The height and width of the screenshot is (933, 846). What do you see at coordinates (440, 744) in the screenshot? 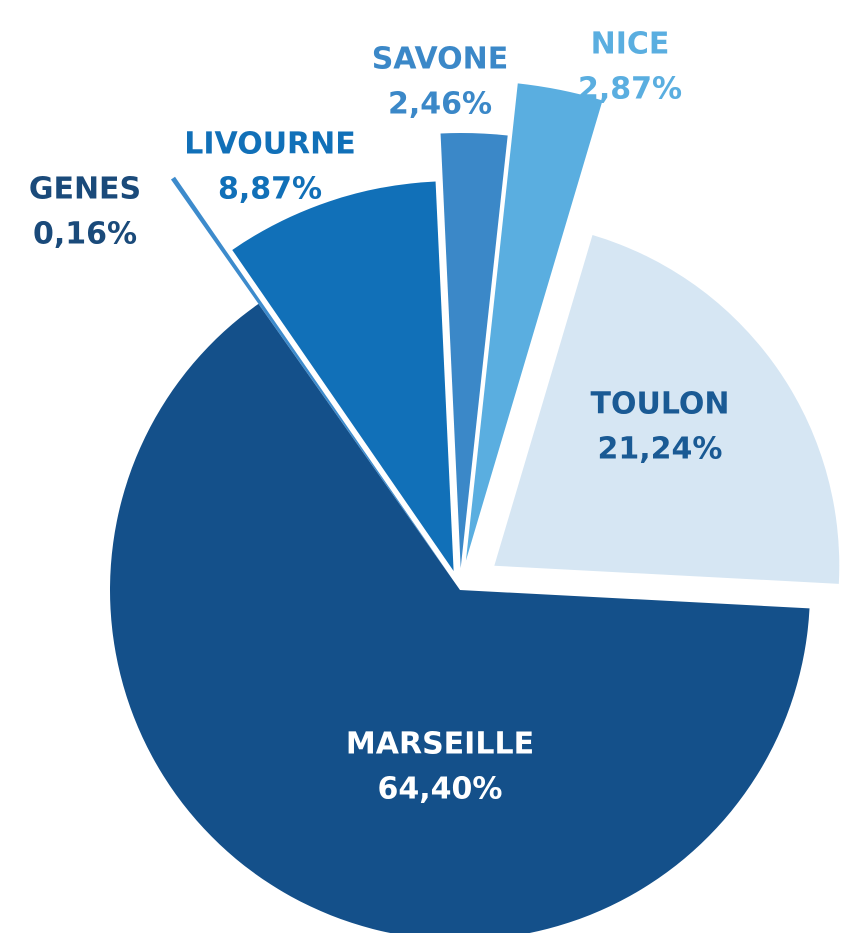
I see `slice-name: MARSEILLE` at bounding box center [440, 744].